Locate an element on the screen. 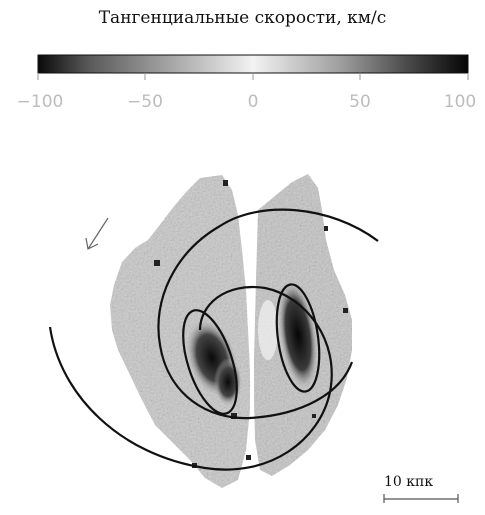  colorbar-tick-label: 50 is located at coordinates (360, 102).